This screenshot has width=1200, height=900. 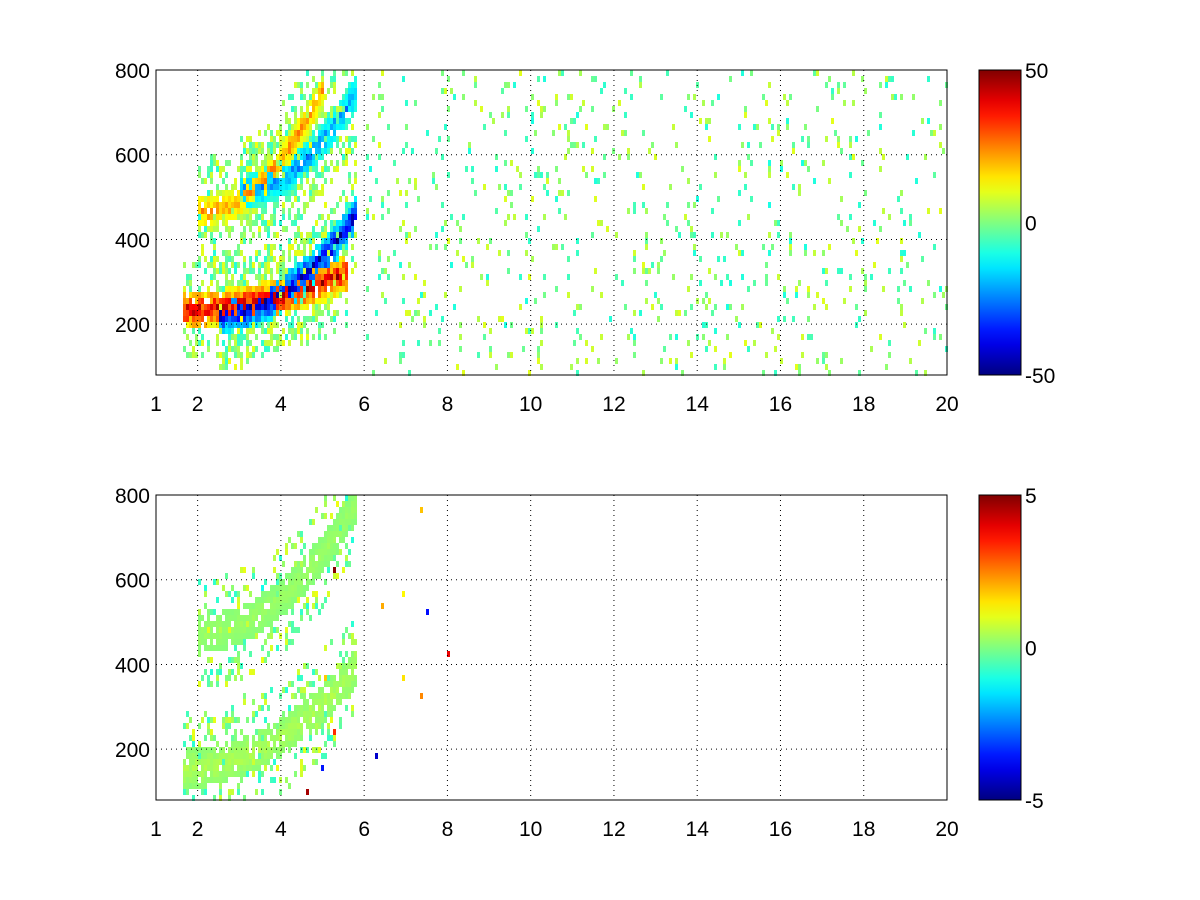 What do you see at coordinates (156, 404) in the screenshot?
I see `x-tick-label: 1` at bounding box center [156, 404].